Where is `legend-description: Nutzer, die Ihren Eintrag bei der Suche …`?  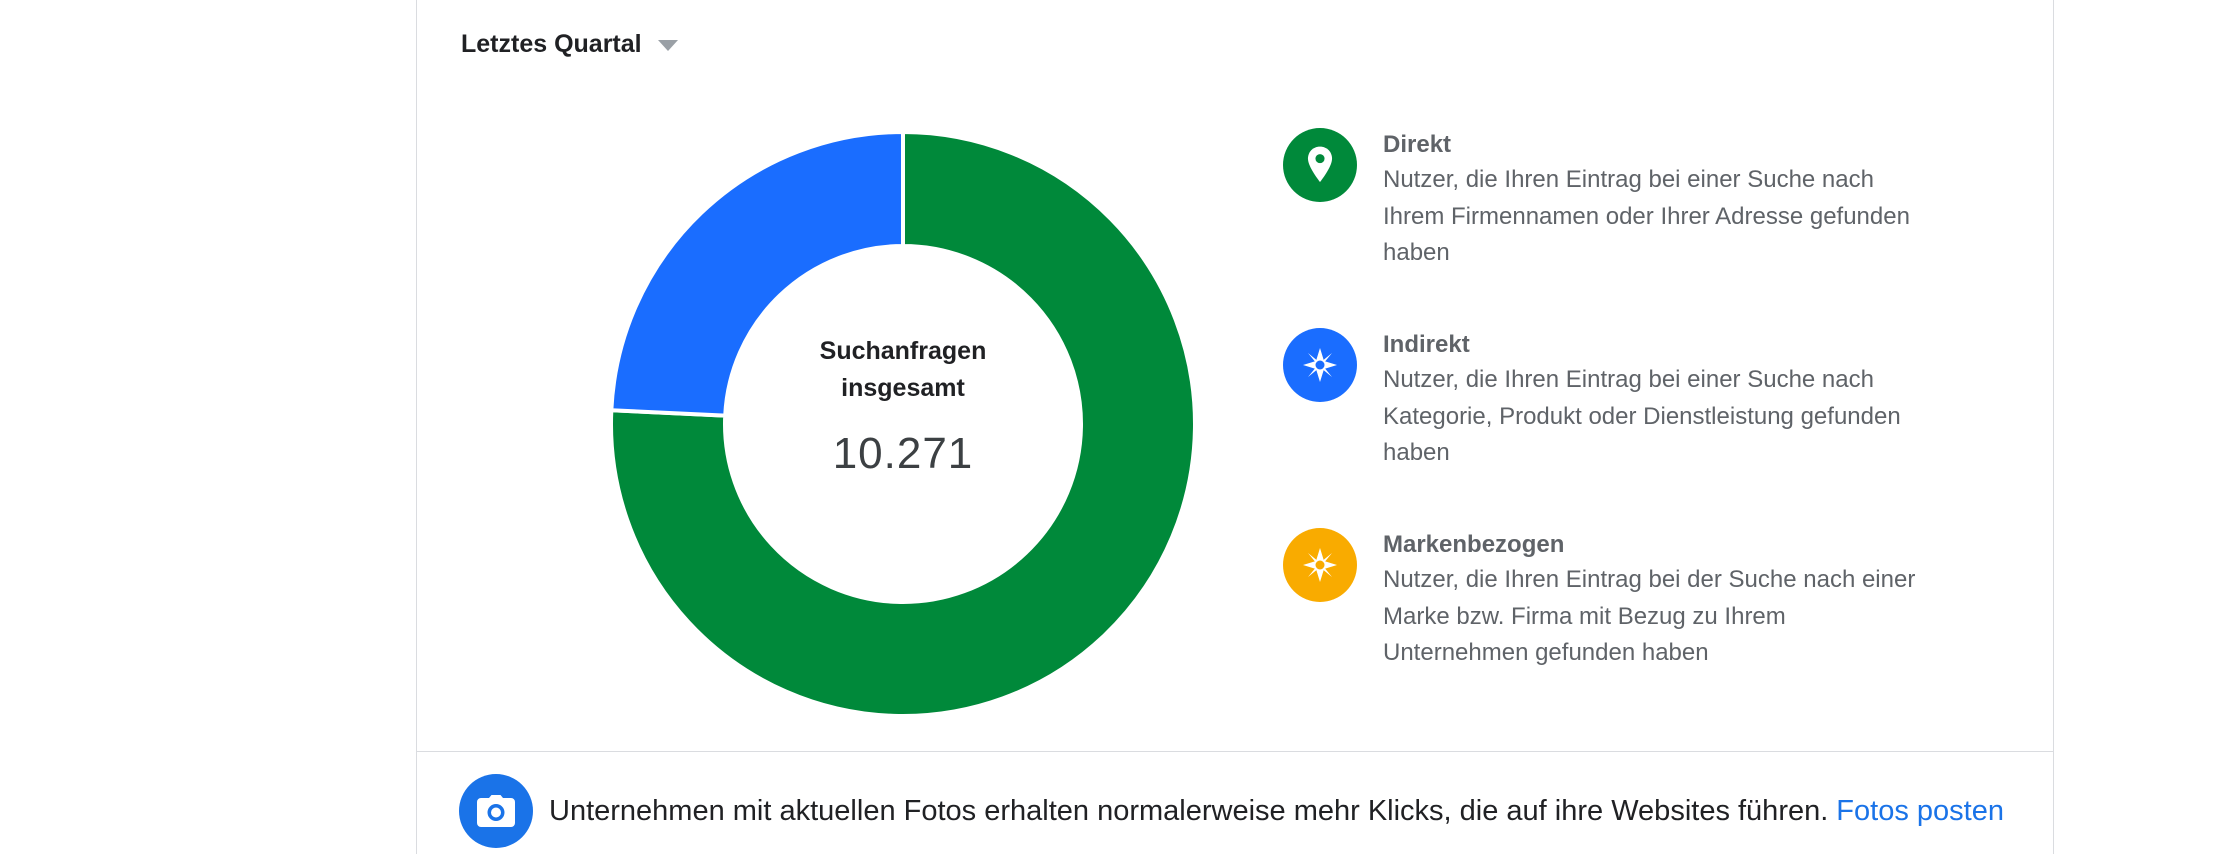
legend-description: Nutzer, die Ihren Eintrag bei der Suche … is located at coordinates (1649, 616).